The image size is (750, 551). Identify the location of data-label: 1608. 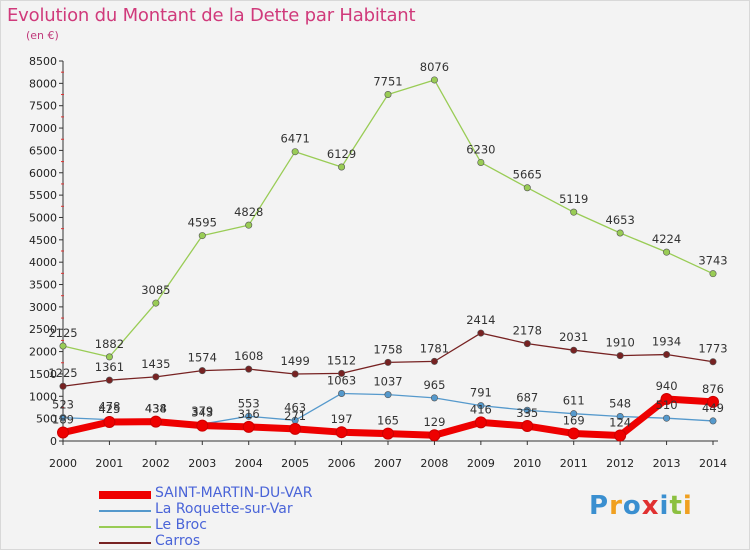
(248, 356).